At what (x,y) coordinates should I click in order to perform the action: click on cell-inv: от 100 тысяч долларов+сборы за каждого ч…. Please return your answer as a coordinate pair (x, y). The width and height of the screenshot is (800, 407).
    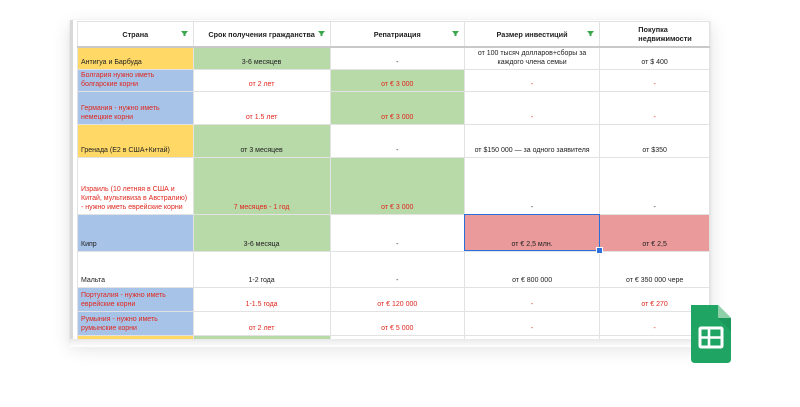
    Looking at the image, I should click on (532, 58).